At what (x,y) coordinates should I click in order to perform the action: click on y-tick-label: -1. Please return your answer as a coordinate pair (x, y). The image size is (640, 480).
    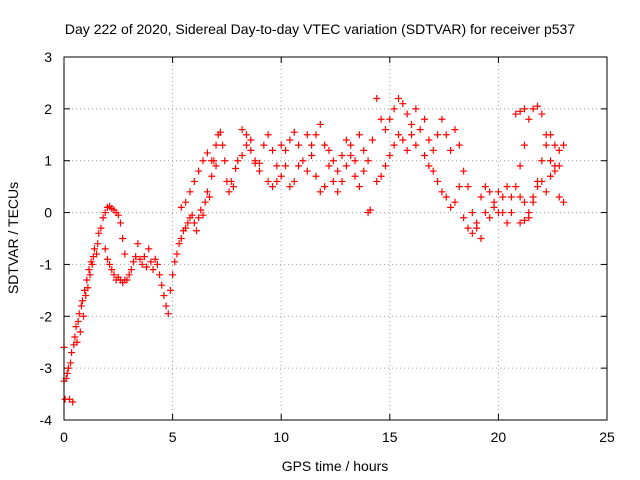
    Looking at the image, I should click on (46, 264).